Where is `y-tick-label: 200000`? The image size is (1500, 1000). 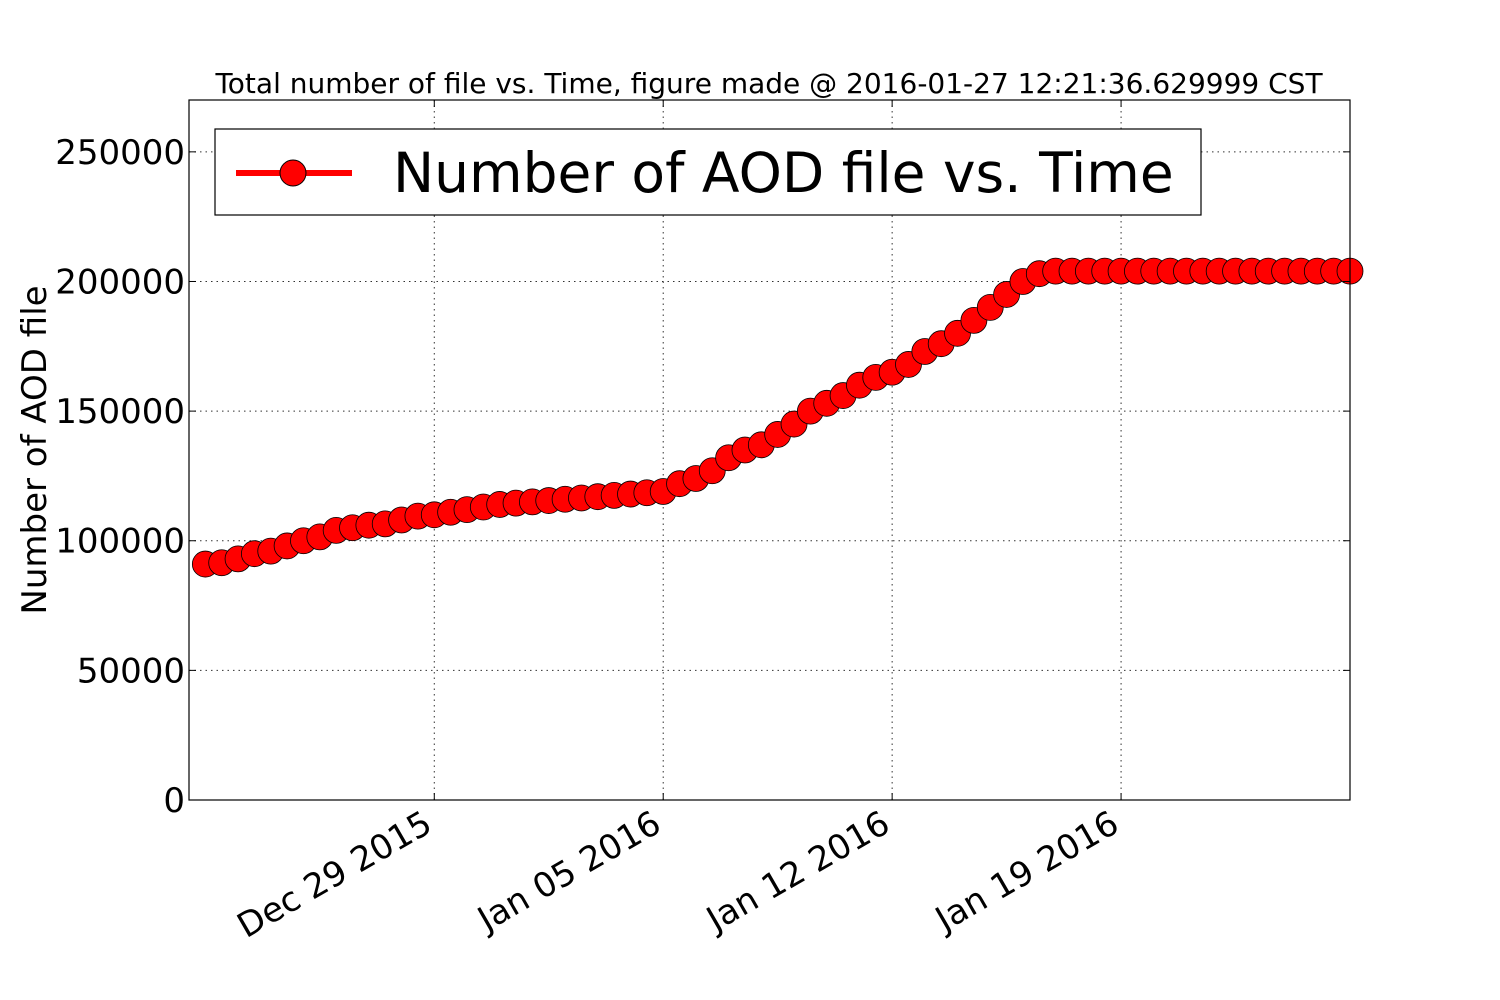
y-tick-label: 200000 is located at coordinates (120, 282).